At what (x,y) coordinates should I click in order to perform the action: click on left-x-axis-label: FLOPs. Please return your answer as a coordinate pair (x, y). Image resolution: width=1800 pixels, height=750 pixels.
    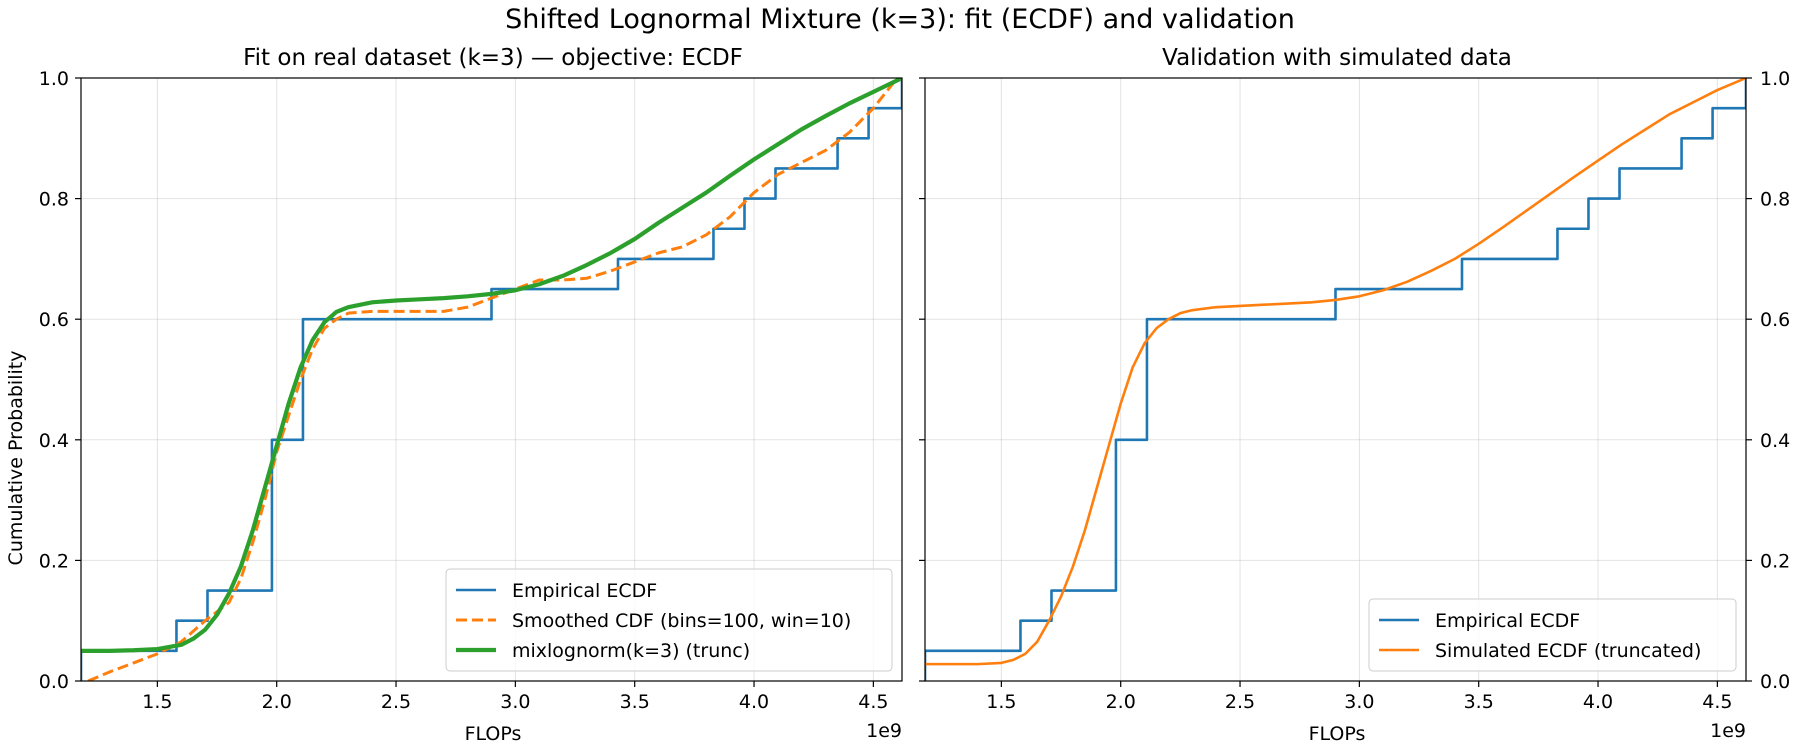
    Looking at the image, I should click on (493, 734).